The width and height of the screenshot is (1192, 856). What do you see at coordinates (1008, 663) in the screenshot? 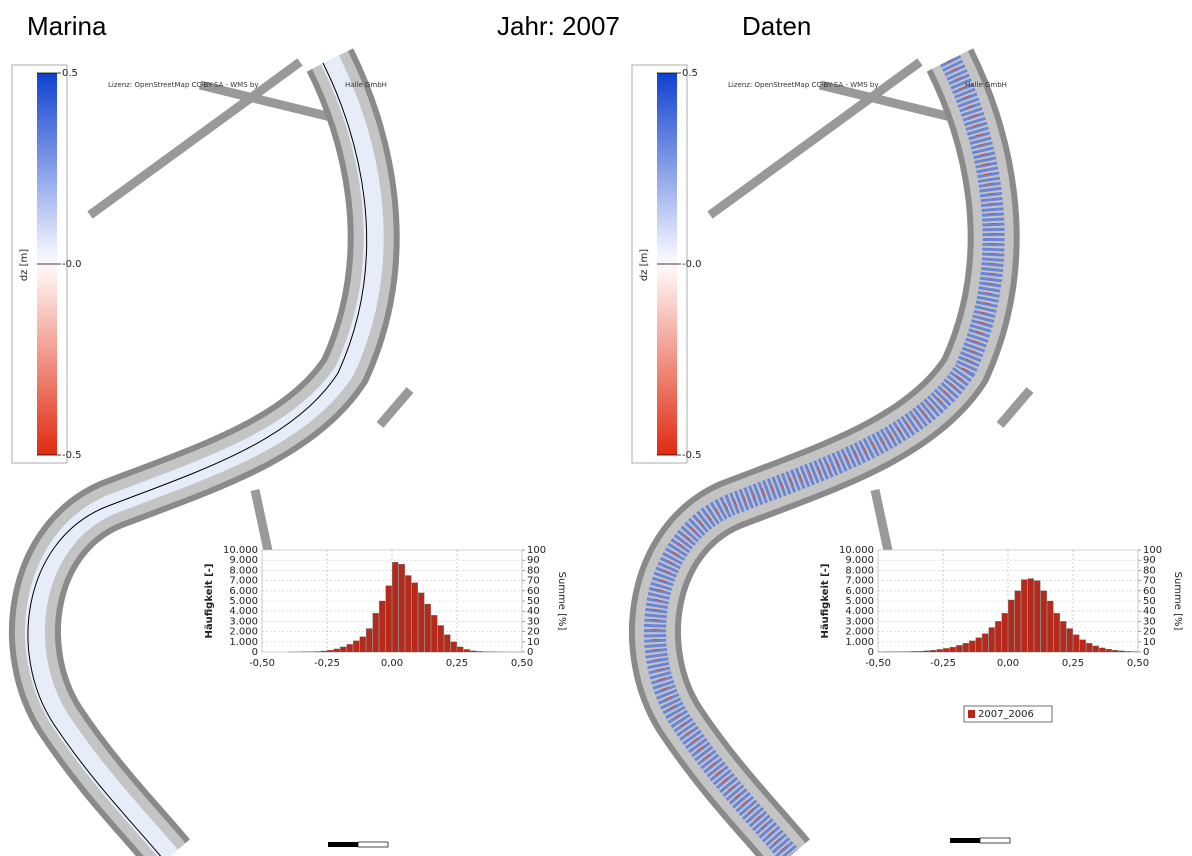
I see `x-tick-label: 0,00` at bounding box center [1008, 663].